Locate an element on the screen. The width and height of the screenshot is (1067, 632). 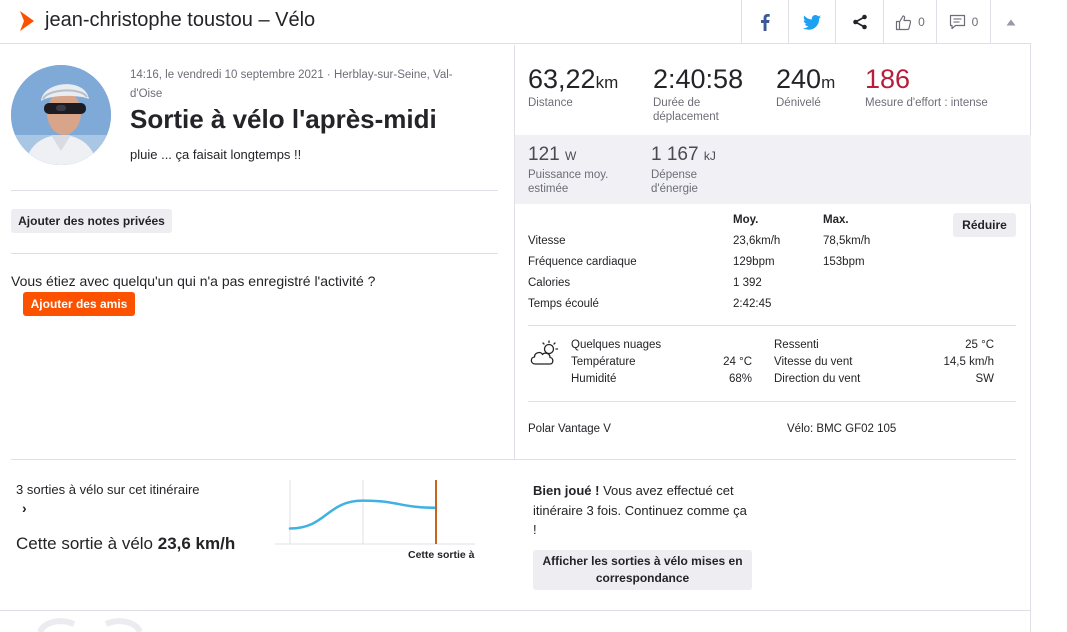
comments-button: 0 is located at coordinates (963, 22).